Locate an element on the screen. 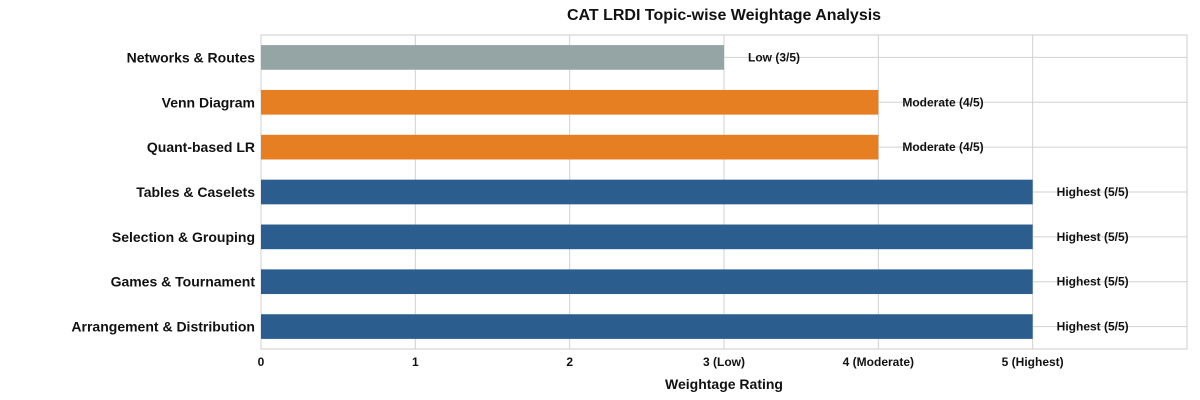  x-tick-label: 3 (Low) is located at coordinates (724, 362).